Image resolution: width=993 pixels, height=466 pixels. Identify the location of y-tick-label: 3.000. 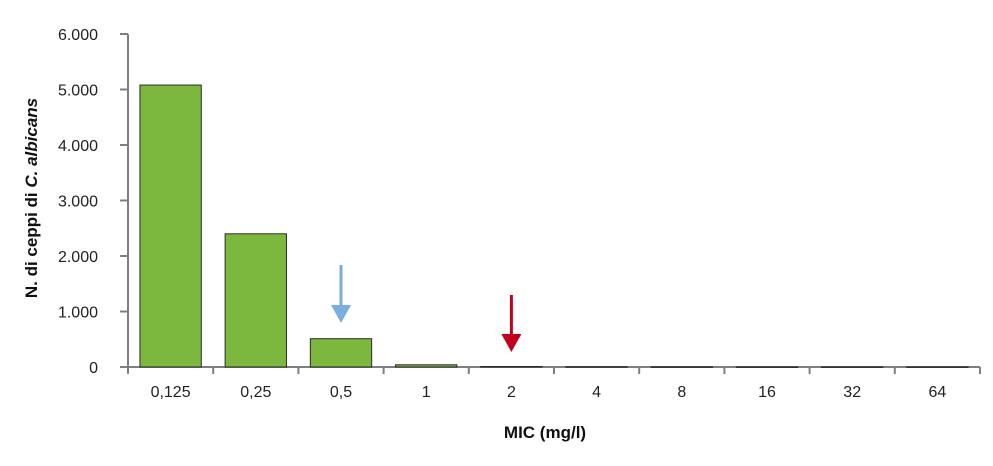
(78, 202).